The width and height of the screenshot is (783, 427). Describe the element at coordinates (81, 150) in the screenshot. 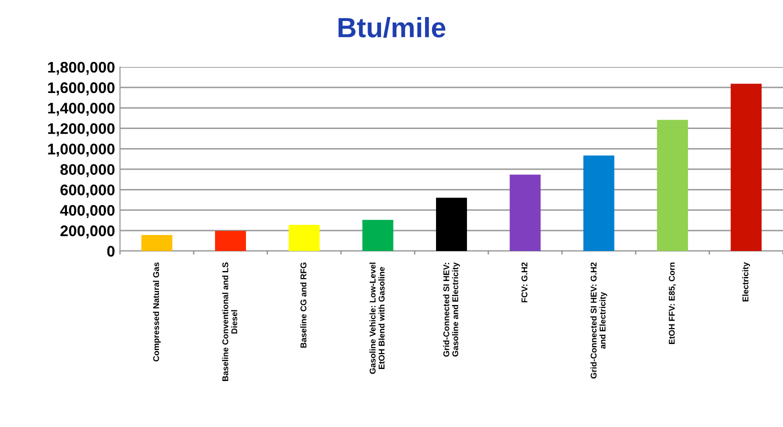

I see `y-tick-label: 1,000,000` at that location.